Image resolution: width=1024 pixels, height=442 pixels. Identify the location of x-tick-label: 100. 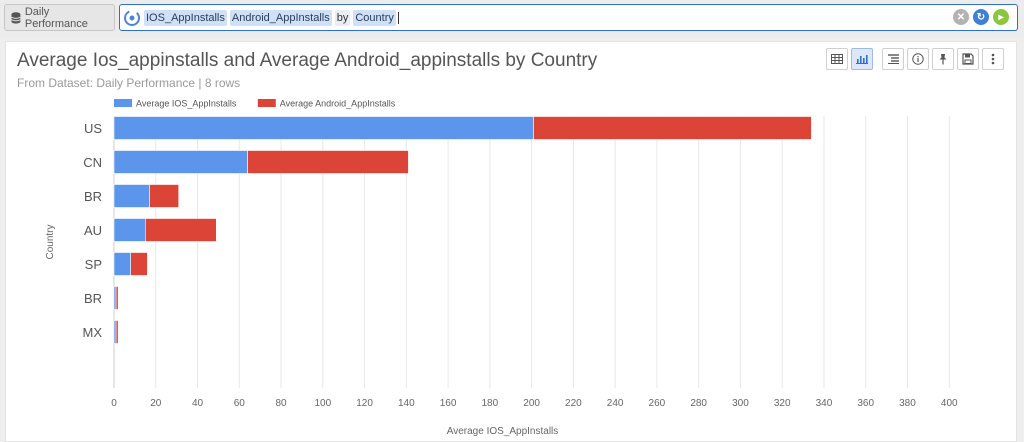
(322, 403).